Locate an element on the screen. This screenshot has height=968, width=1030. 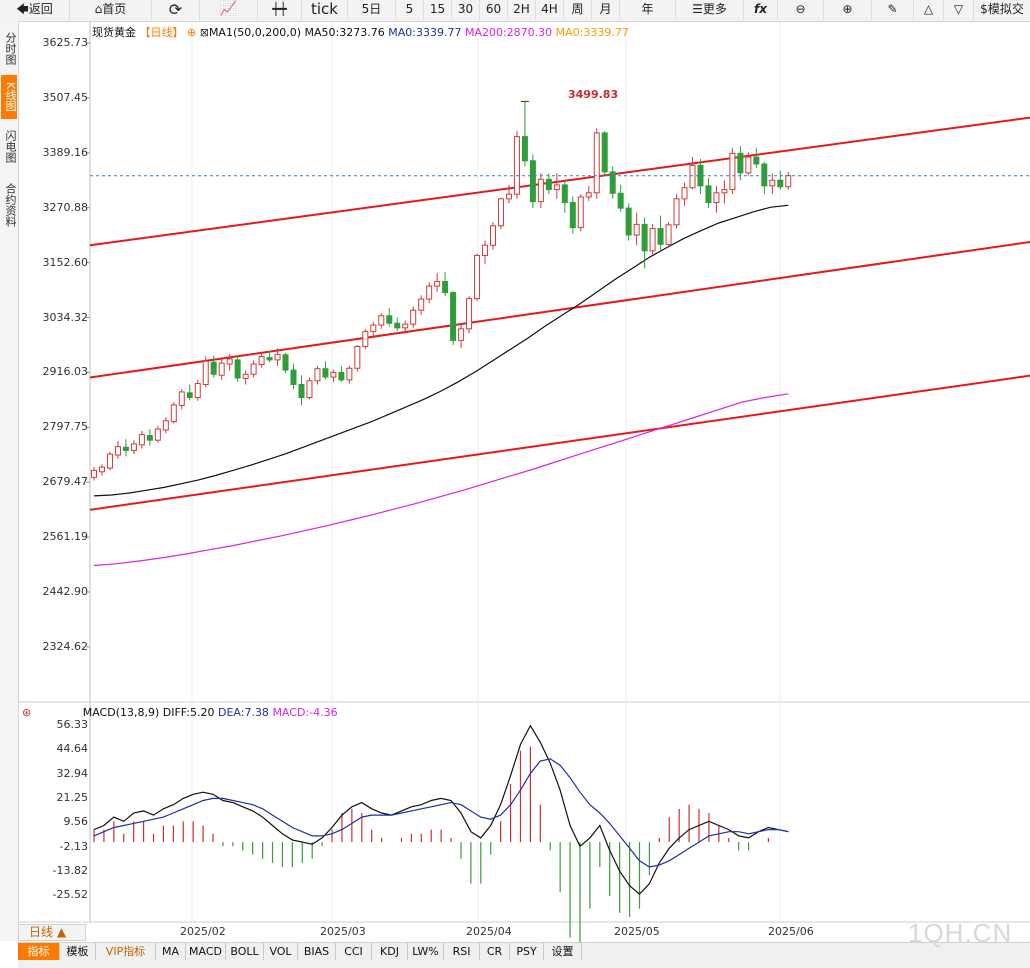
tab-boll: BOLL is located at coordinates (245, 951).